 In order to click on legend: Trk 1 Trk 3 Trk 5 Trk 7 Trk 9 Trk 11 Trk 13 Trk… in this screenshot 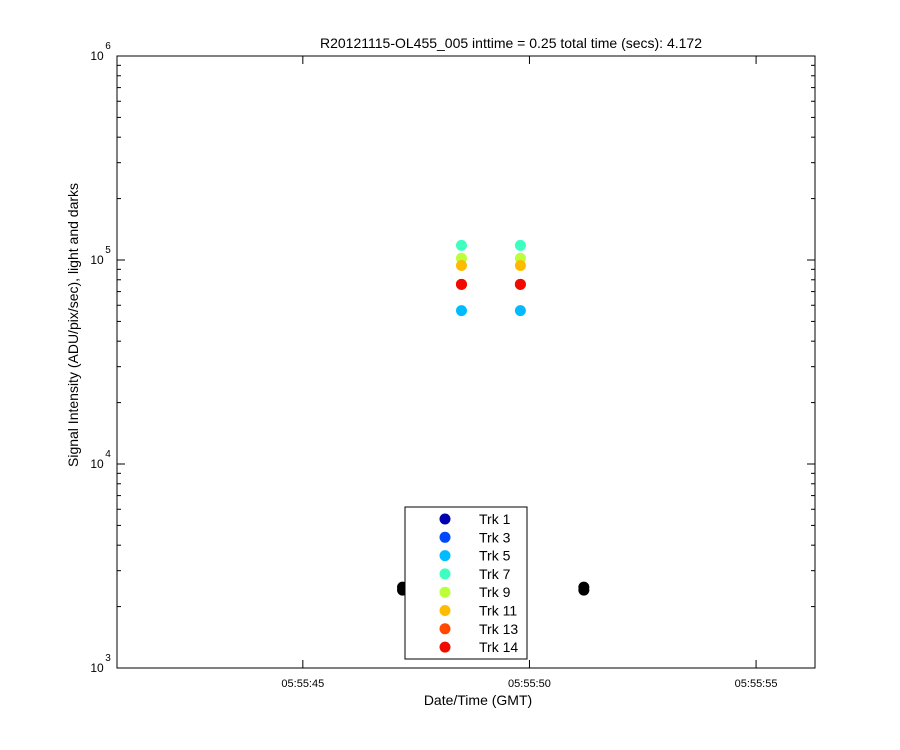, I will do `click(466, 583)`.